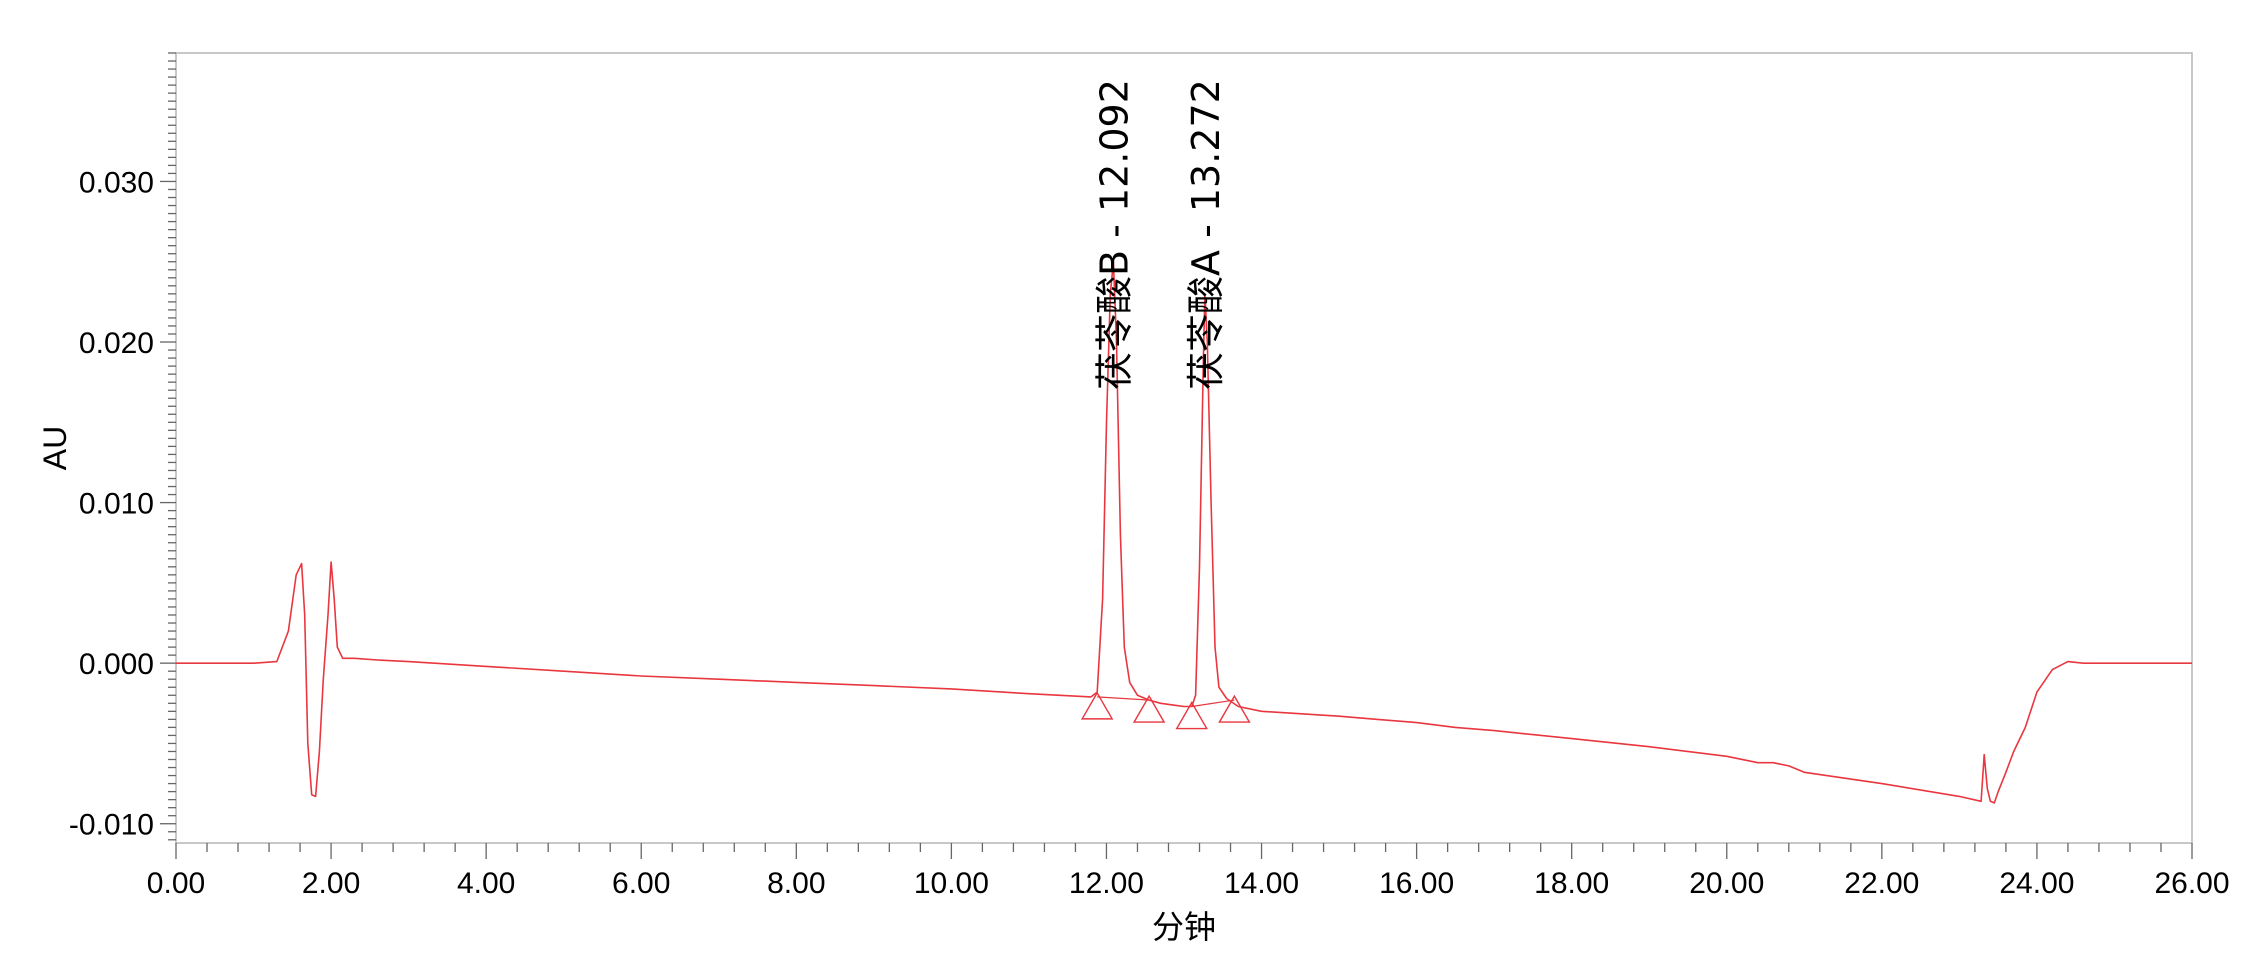 This screenshot has width=2266, height=968. I want to click on x-tick-label: 2.00, so click(331, 883).